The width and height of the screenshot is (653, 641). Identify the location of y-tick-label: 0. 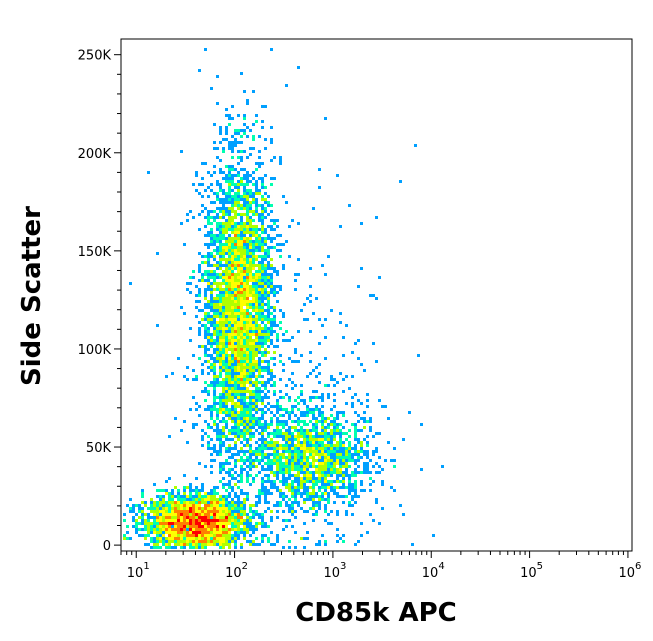
(107, 546).